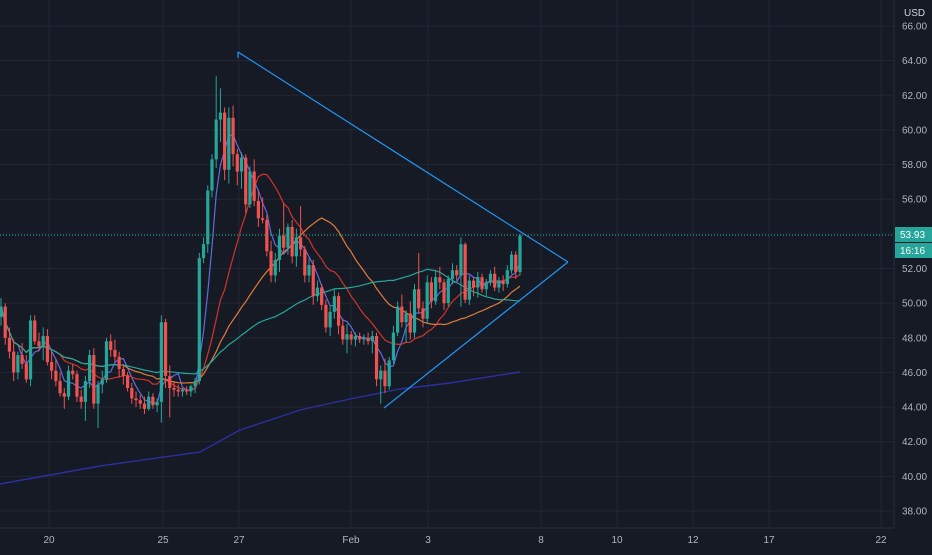  What do you see at coordinates (260, 428) in the screenshot?
I see `ma-navy-line` at bounding box center [260, 428].